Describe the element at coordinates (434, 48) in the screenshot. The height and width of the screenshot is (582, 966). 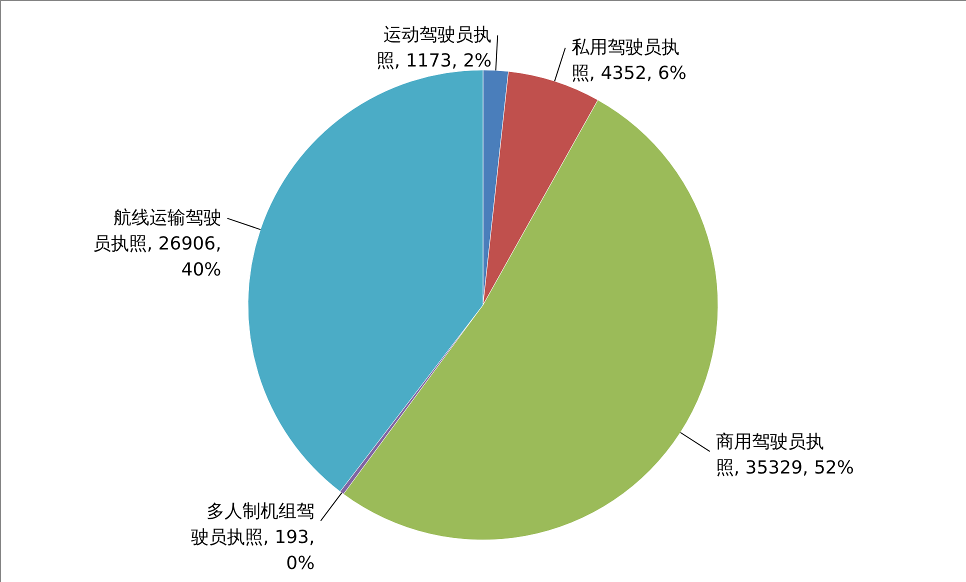
I see `slice-label: 运动驾驶员执照, 1173, 2%` at that location.